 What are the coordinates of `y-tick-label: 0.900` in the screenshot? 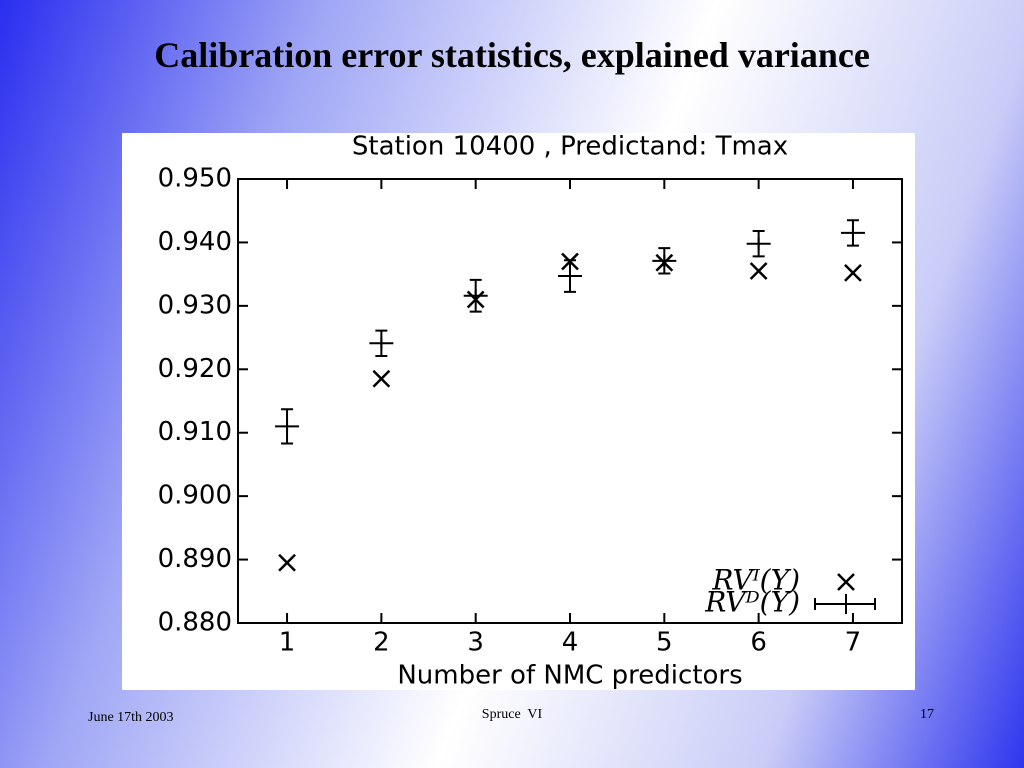 It's located at (195, 496).